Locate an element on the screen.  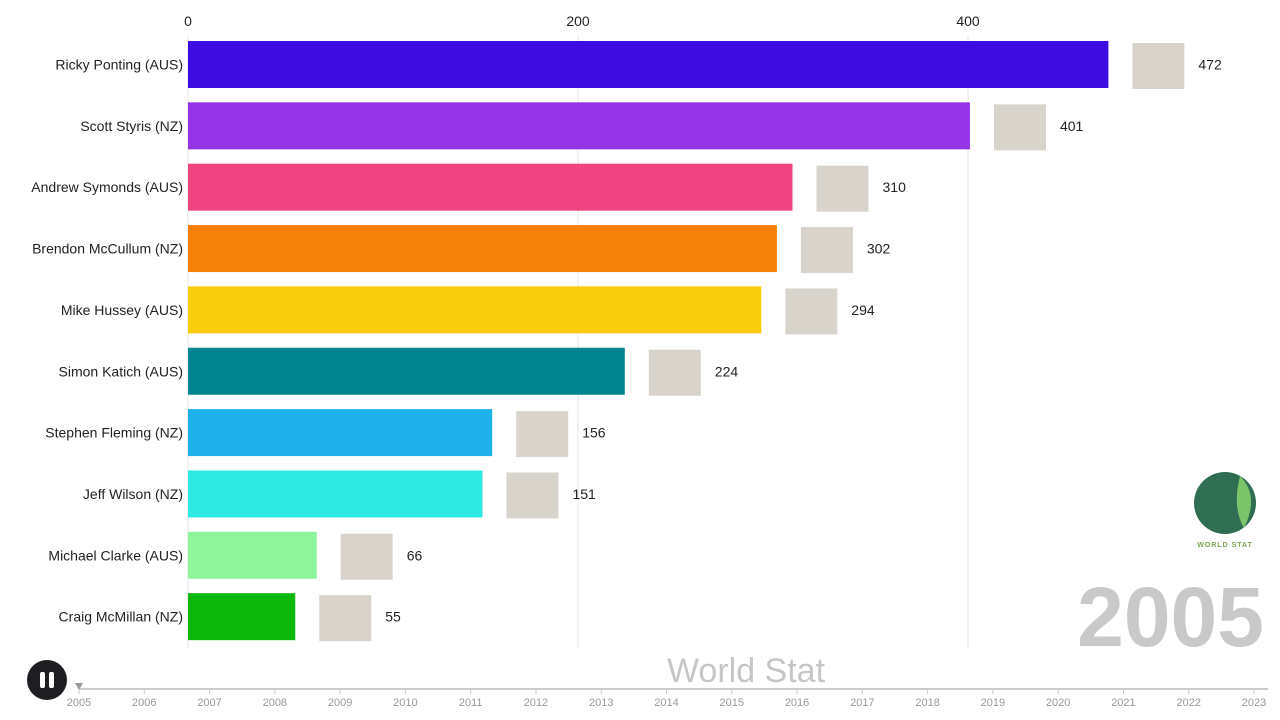
timeline-year: 2021 is located at coordinates (1123, 703).